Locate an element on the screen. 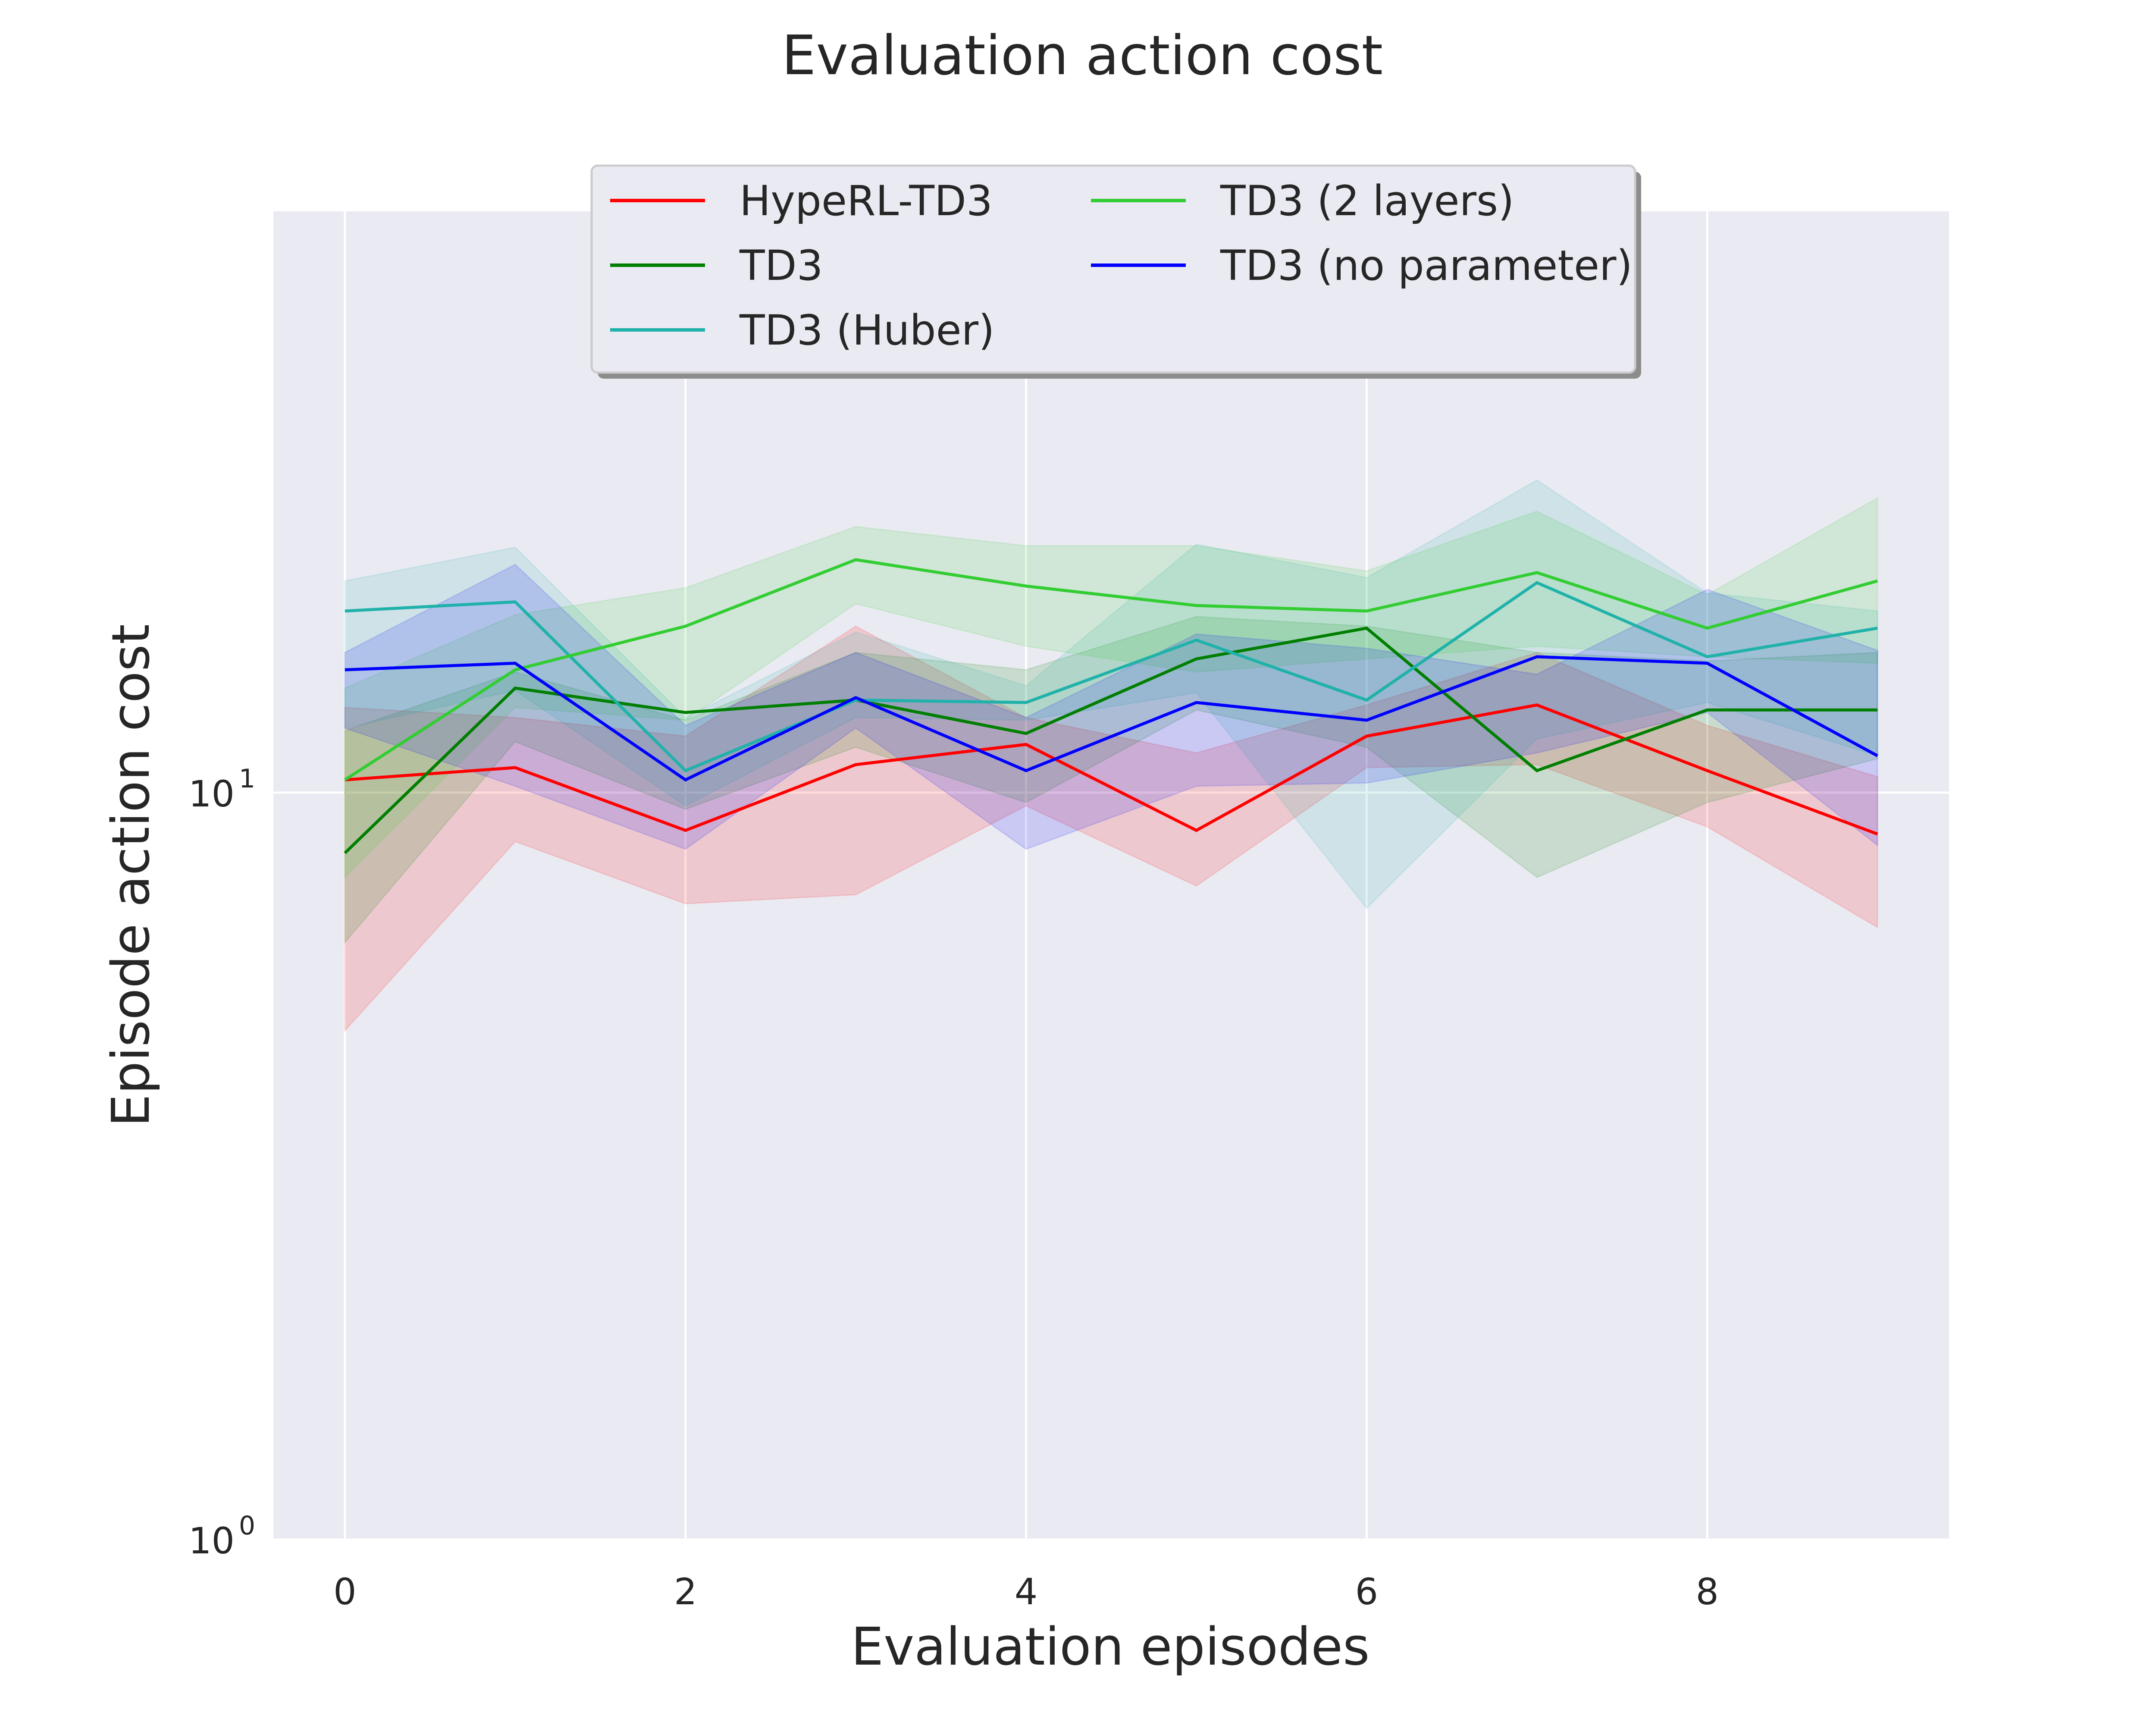 Image resolution: width=2156 pixels, height=1725 pixels. legend-label: TD3 (2 layers) is located at coordinates (1367, 201).